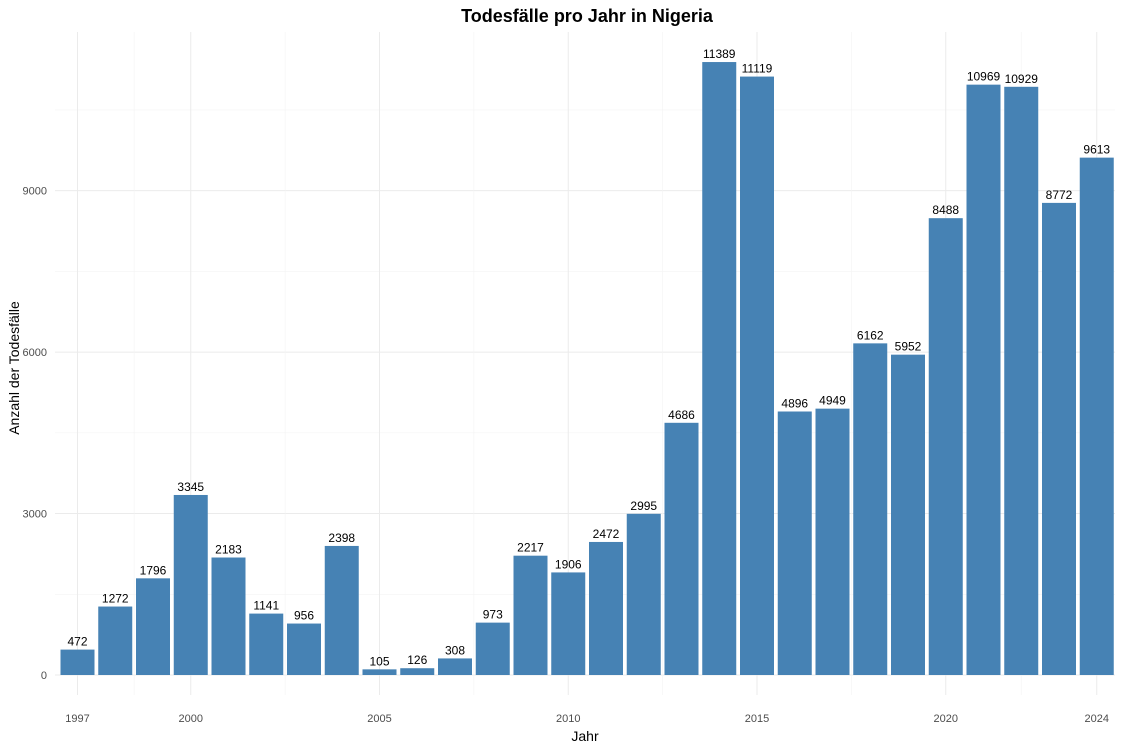  I want to click on bar-2000, so click(190, 584).